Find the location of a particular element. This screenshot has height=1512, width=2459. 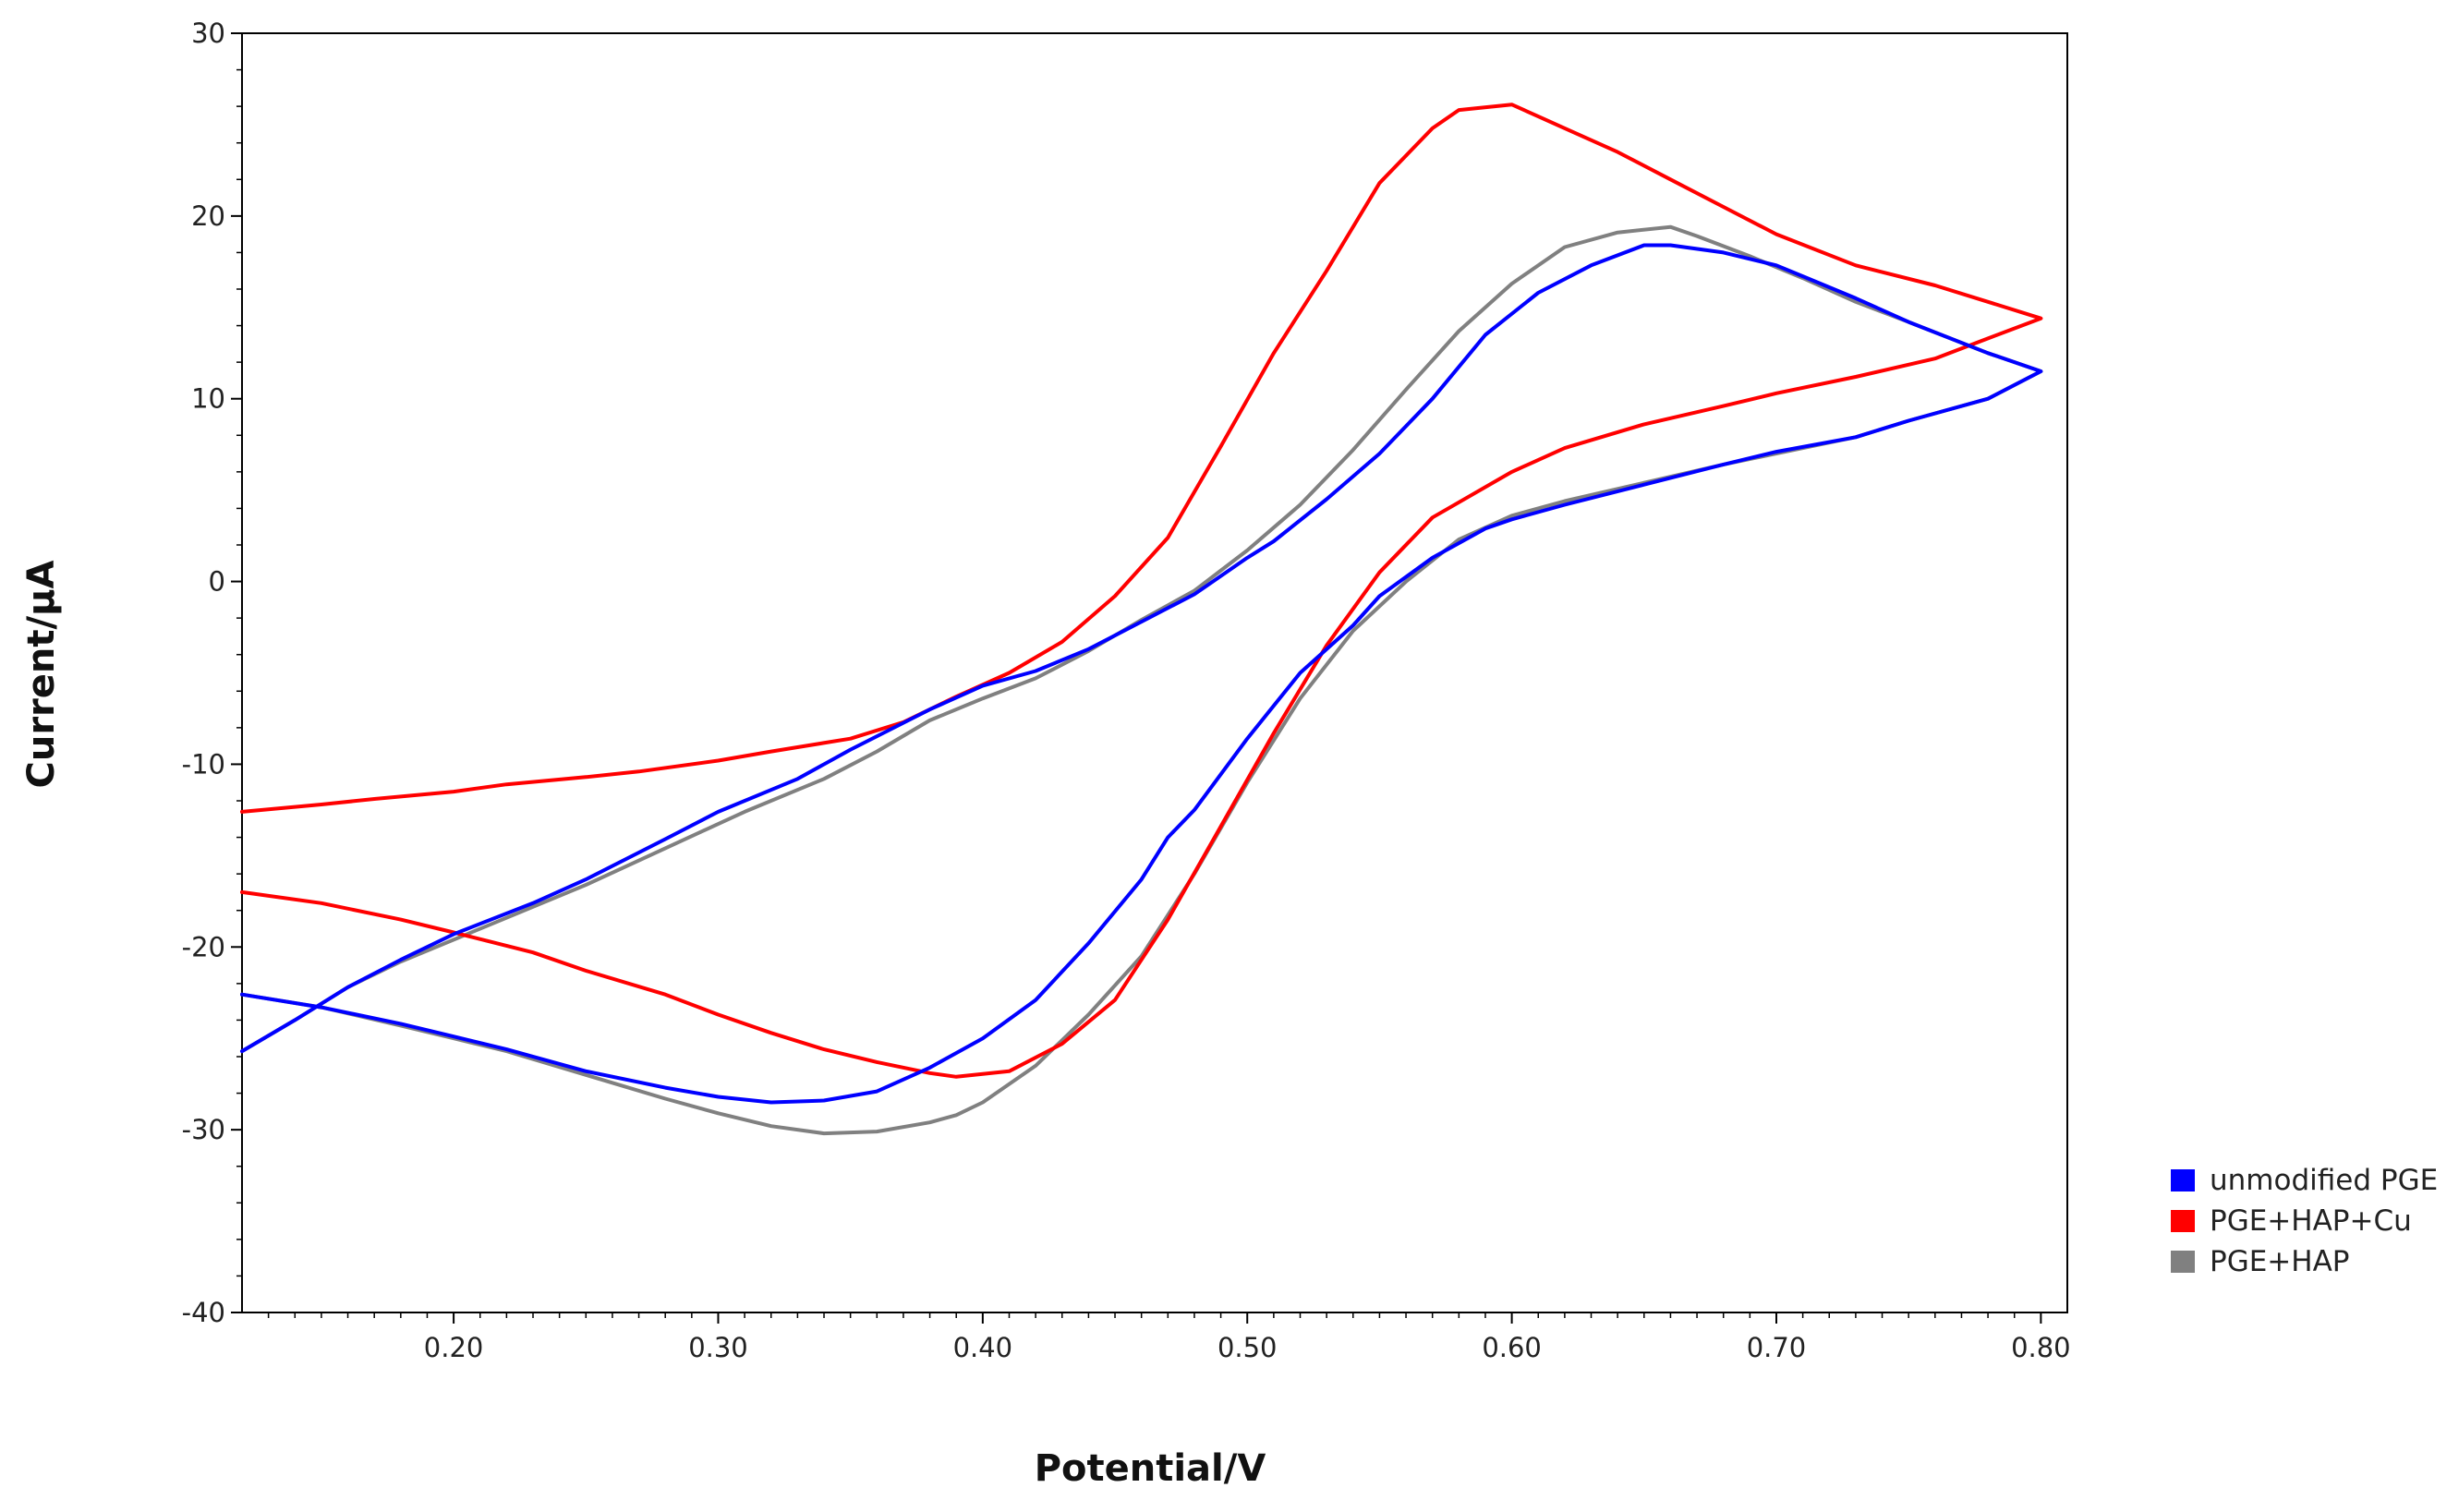

y-tick-label: -30 is located at coordinates (203, 1129).